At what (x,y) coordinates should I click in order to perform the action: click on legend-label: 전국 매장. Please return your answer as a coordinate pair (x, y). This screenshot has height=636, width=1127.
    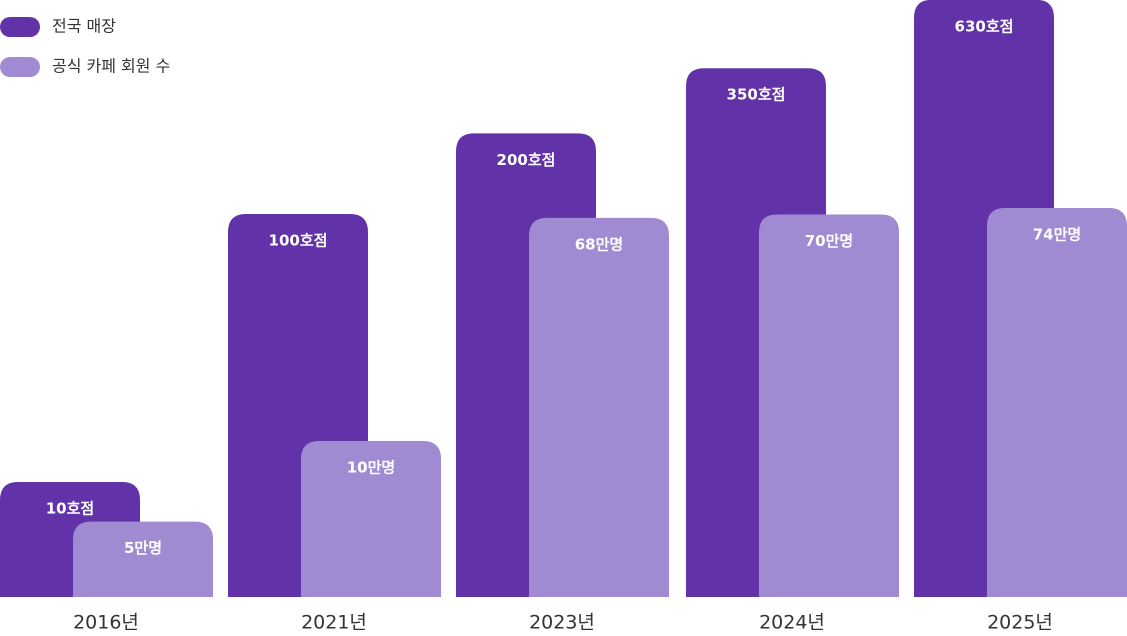
    Looking at the image, I should click on (84, 26).